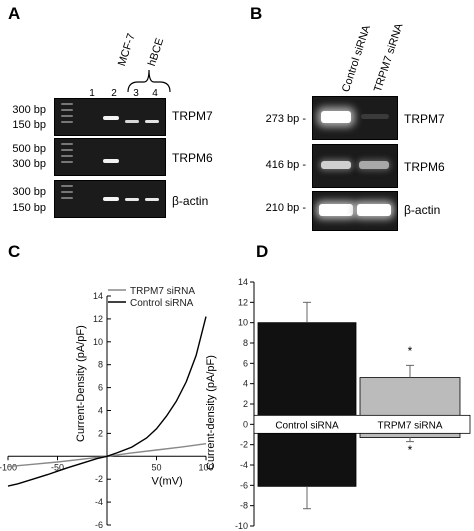 This screenshot has width=474, height=531. I want to click on gel-a-trpm7, so click(110, 117).